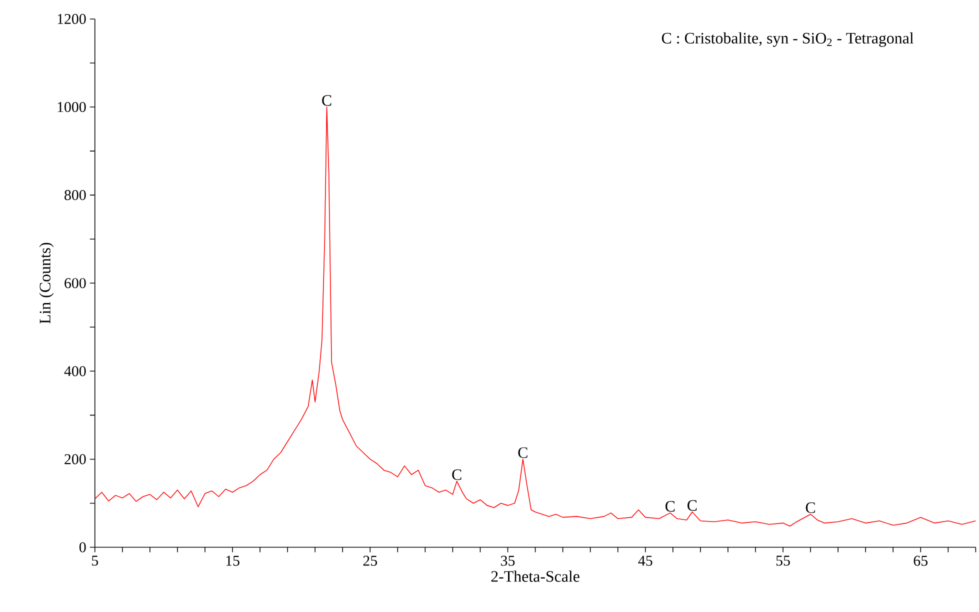 The width and height of the screenshot is (979, 612). I want to click on y-axis-title: Lin (Counts), so click(46, 283).